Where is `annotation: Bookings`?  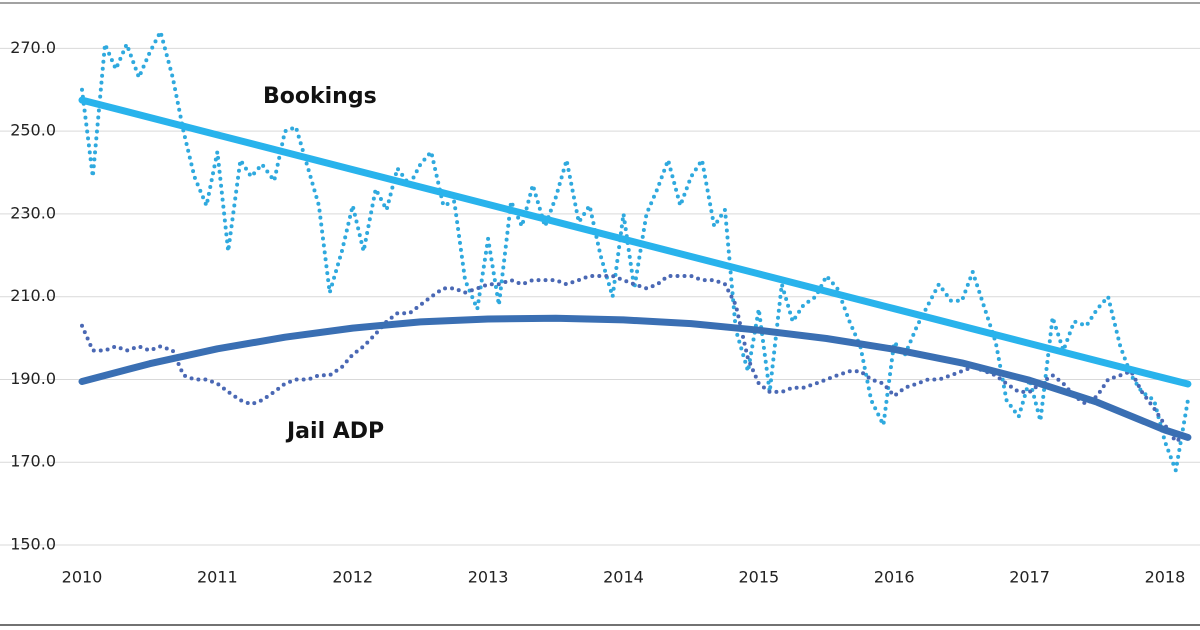
annotation: Bookings is located at coordinates (320, 96).